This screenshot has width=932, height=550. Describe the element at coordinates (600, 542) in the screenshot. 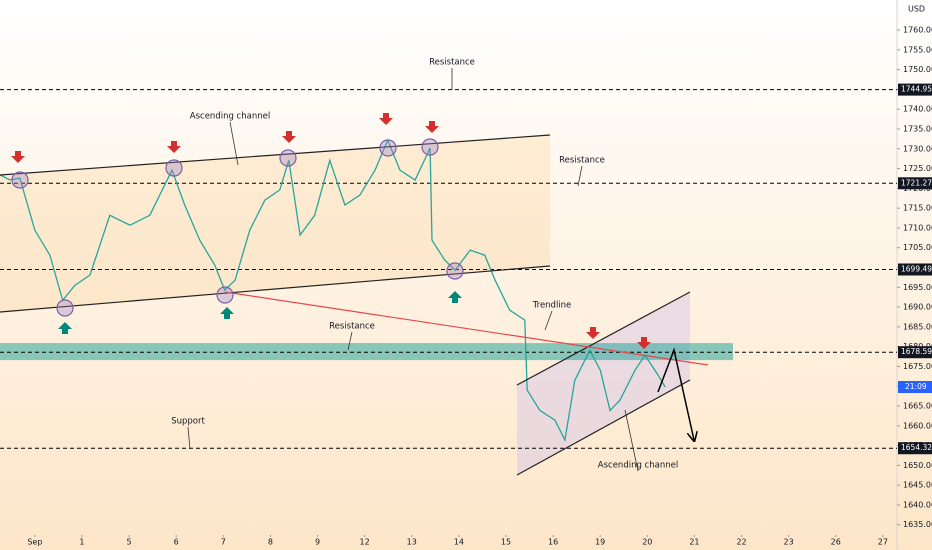

I see `x-tick-label: 19` at that location.